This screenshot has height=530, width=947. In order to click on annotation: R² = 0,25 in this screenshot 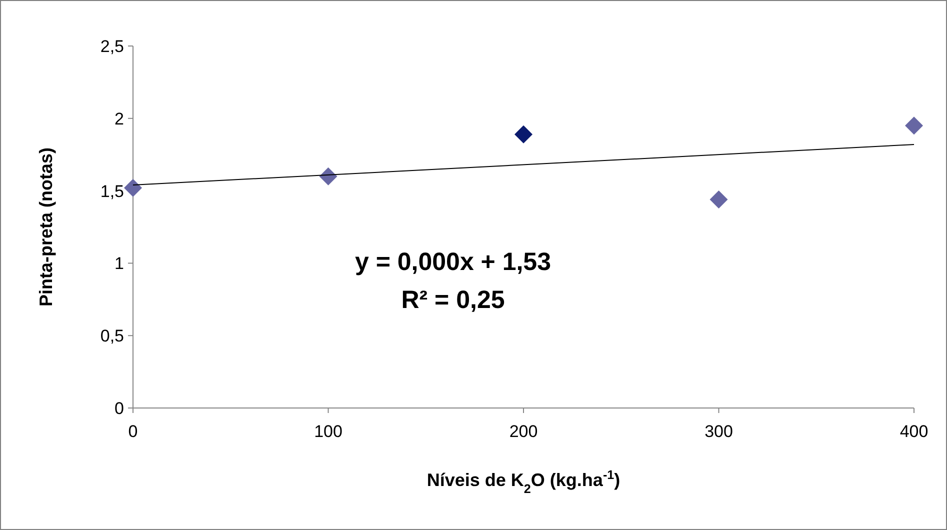, I will do `click(453, 300)`.